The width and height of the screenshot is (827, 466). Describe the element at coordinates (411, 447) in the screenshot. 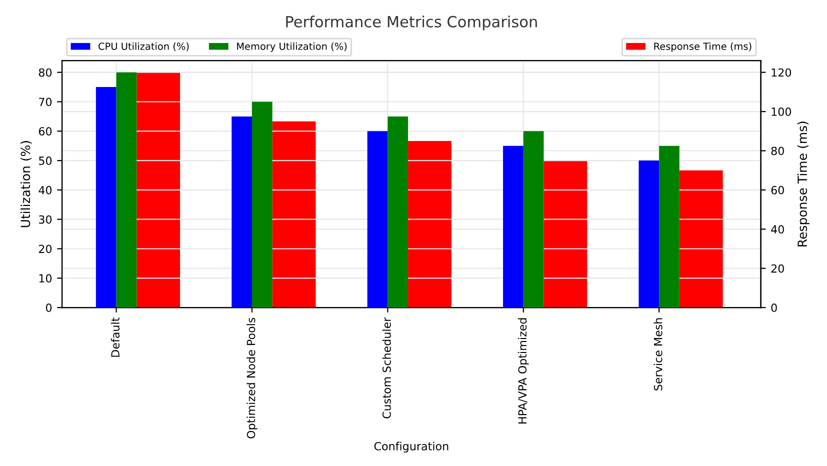

I see `x-axis-title: Configuration` at that location.